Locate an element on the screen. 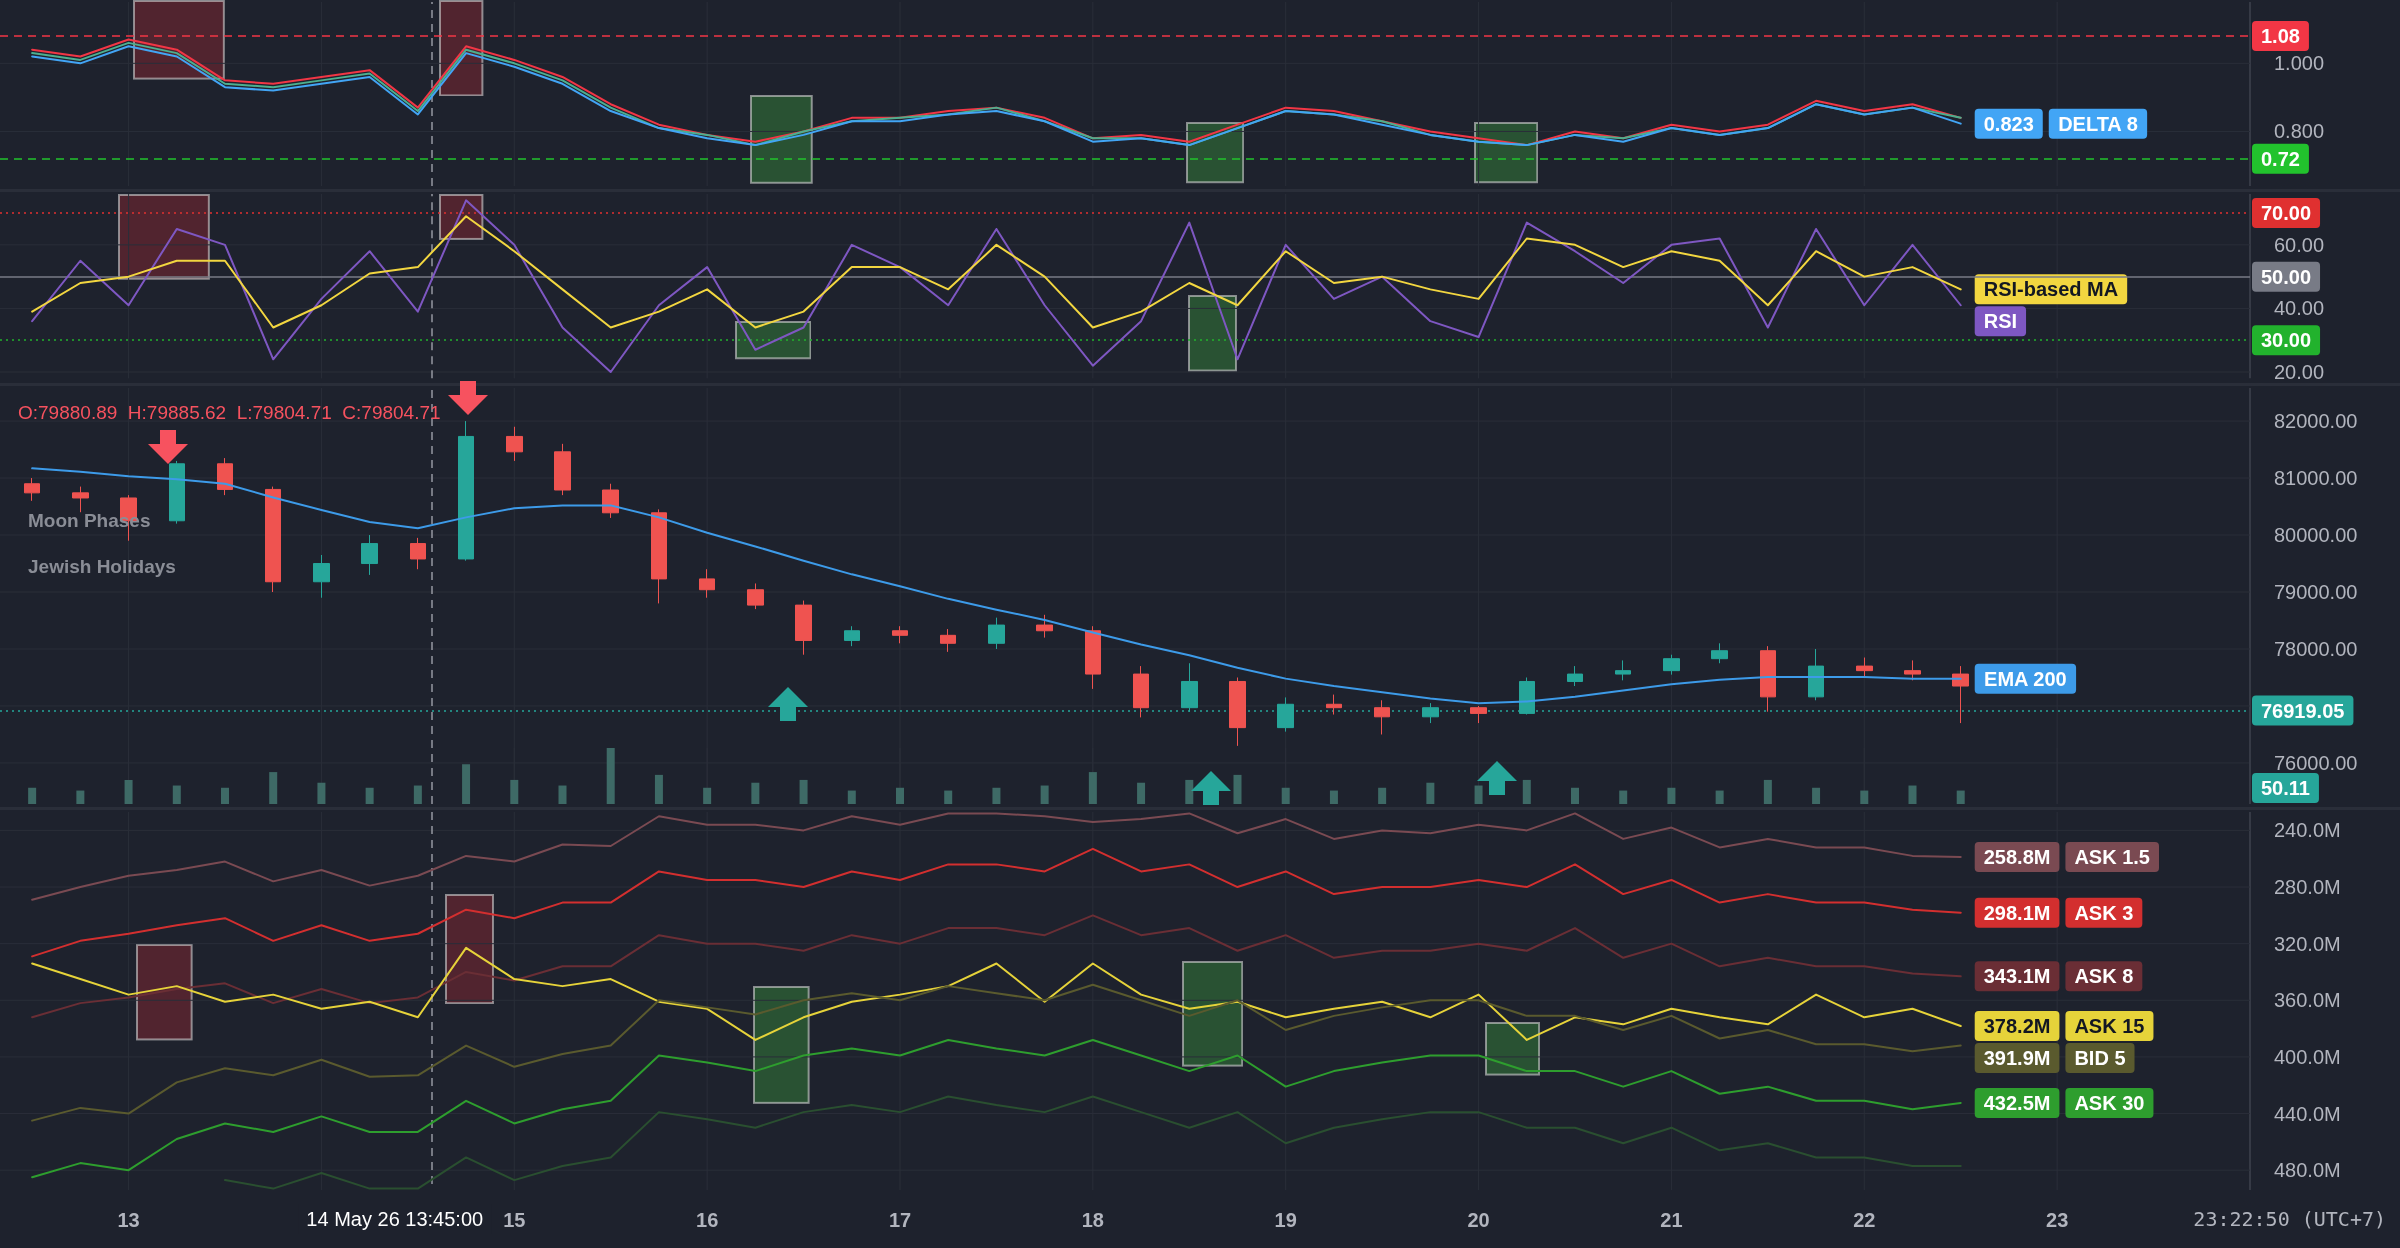 This screenshot has height=1248, width=2400. annotation: O:79880.89 H:79885.62 L:79804.71 C:79804.71 is located at coordinates (229, 412).